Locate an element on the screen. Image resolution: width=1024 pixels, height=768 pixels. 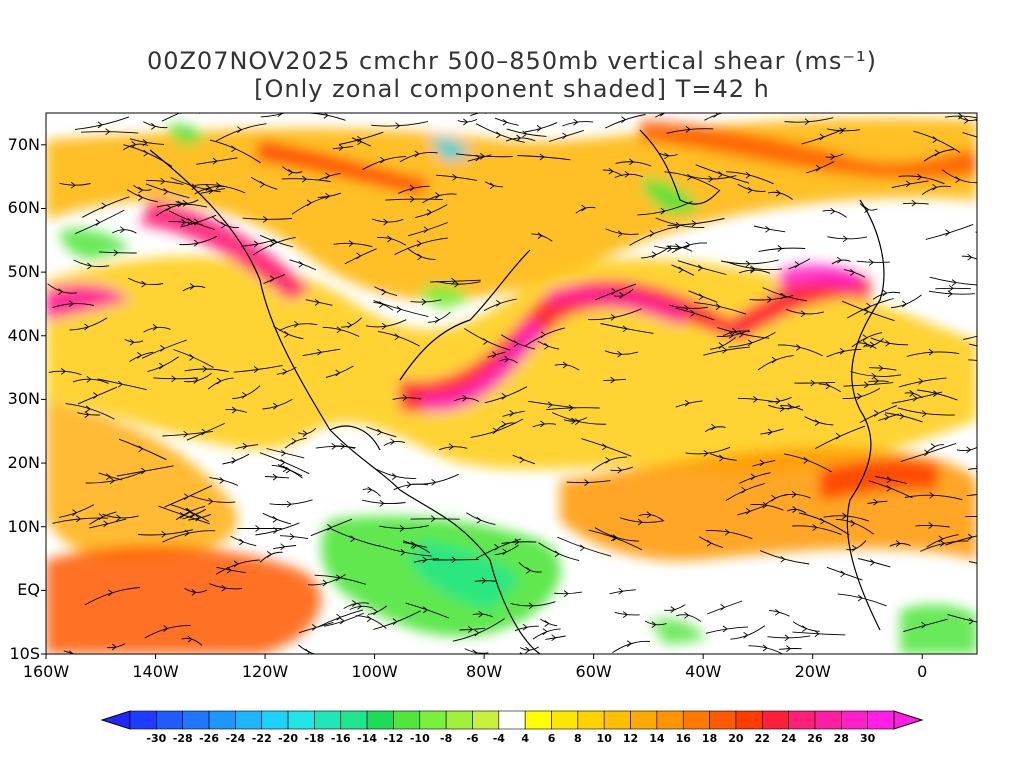
lon-label: 20W is located at coordinates (812, 671).